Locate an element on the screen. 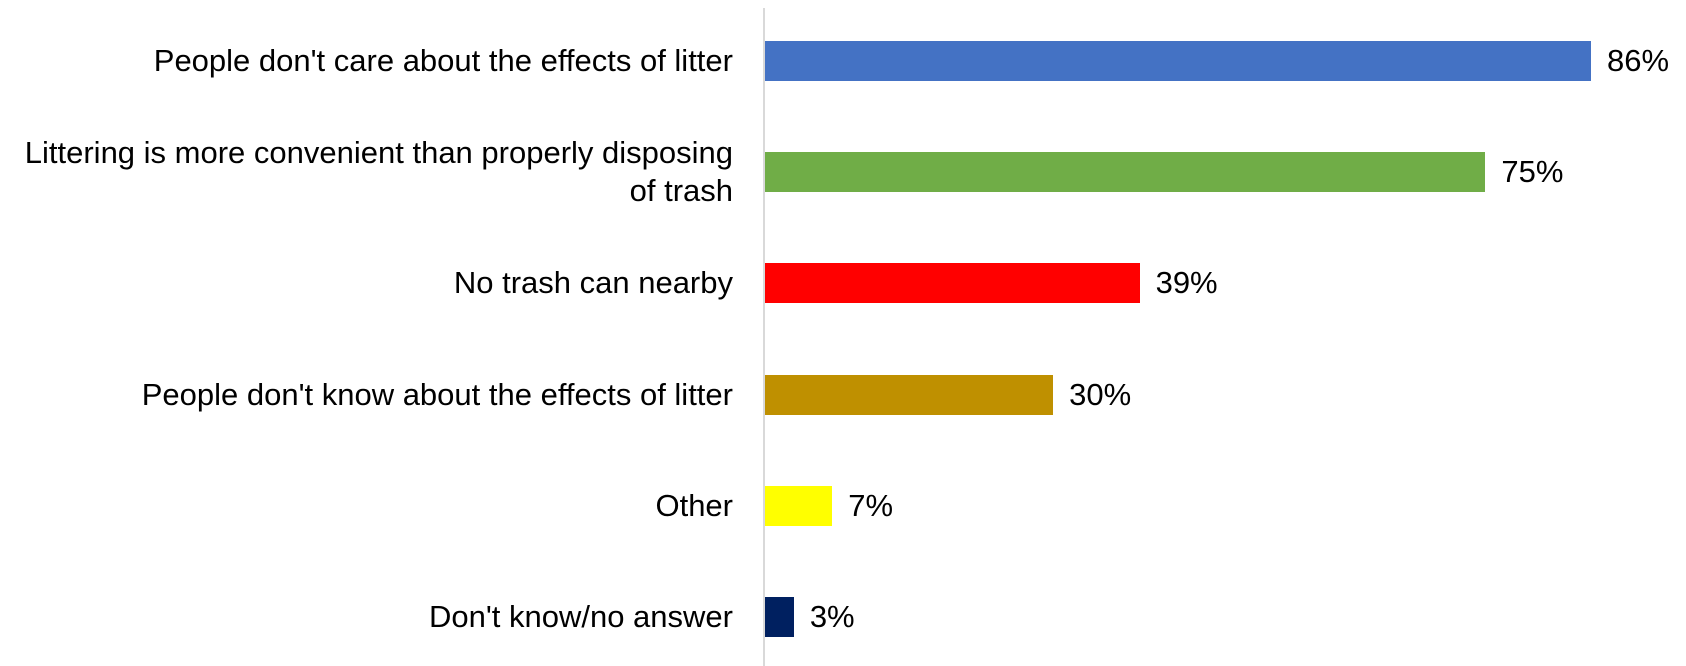  category-label: Other is located at coordinates (694, 505).